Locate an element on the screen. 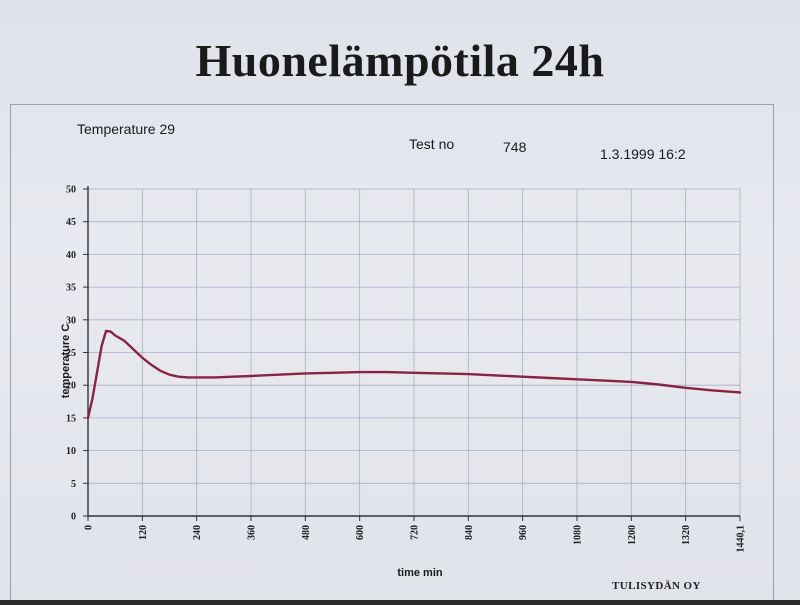  y-tick-label: 5 is located at coordinates (73, 484).